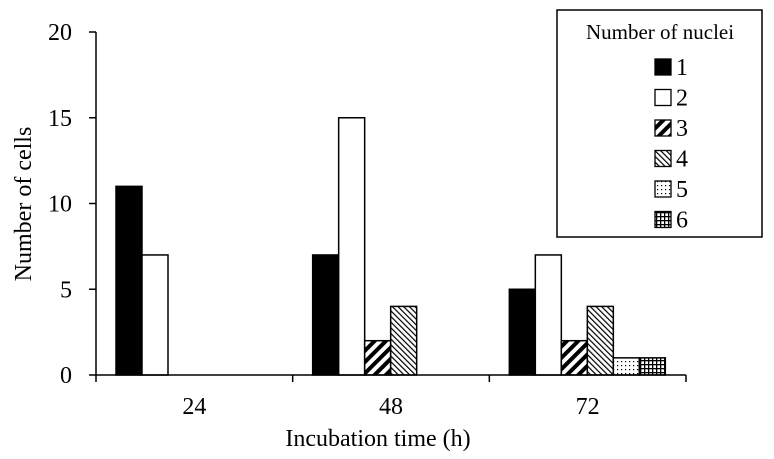 This screenshot has width=774, height=459. What do you see at coordinates (24, 204) in the screenshot?
I see `y-axis-title: Number of cells` at bounding box center [24, 204].